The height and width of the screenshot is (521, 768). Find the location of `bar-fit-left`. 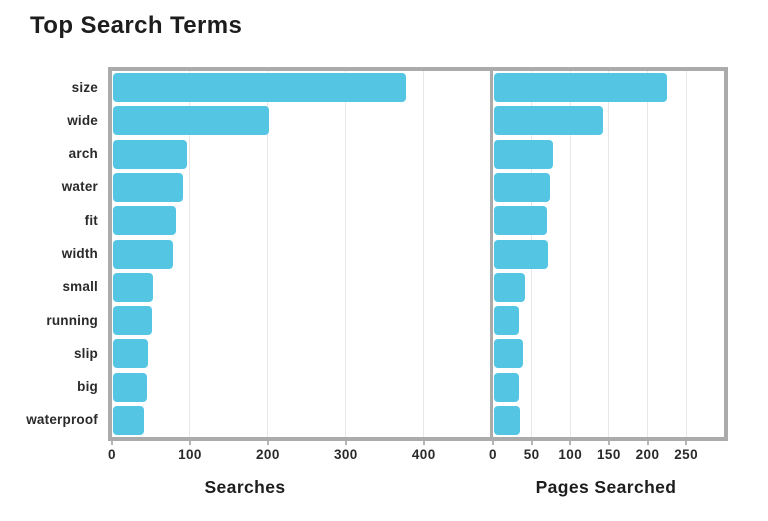

bar-fit-left is located at coordinates (144, 221).